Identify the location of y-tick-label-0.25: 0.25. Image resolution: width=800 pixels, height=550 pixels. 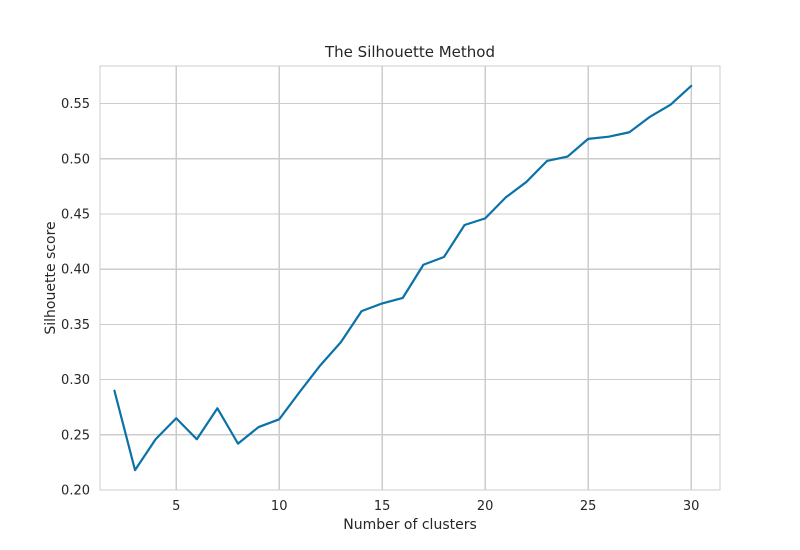
(75, 435).